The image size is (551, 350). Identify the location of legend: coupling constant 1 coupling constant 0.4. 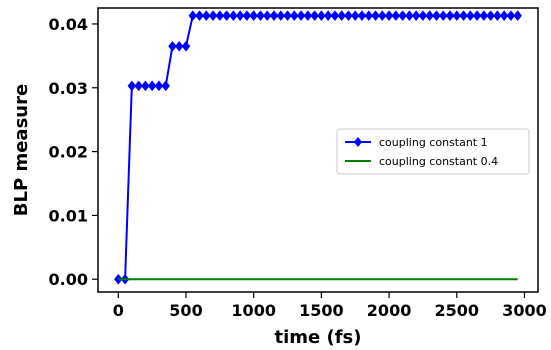
(433, 151).